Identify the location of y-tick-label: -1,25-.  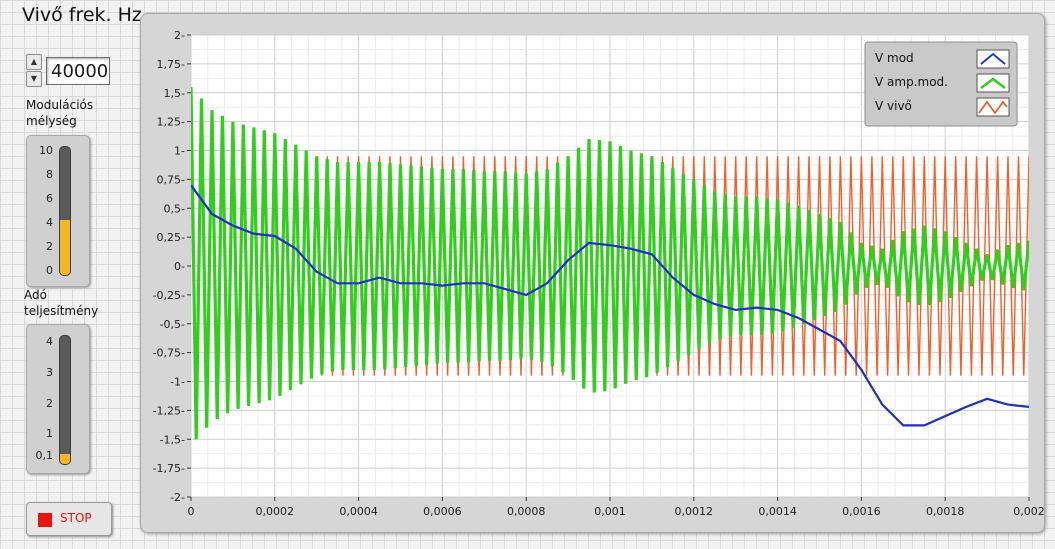
(169, 410).